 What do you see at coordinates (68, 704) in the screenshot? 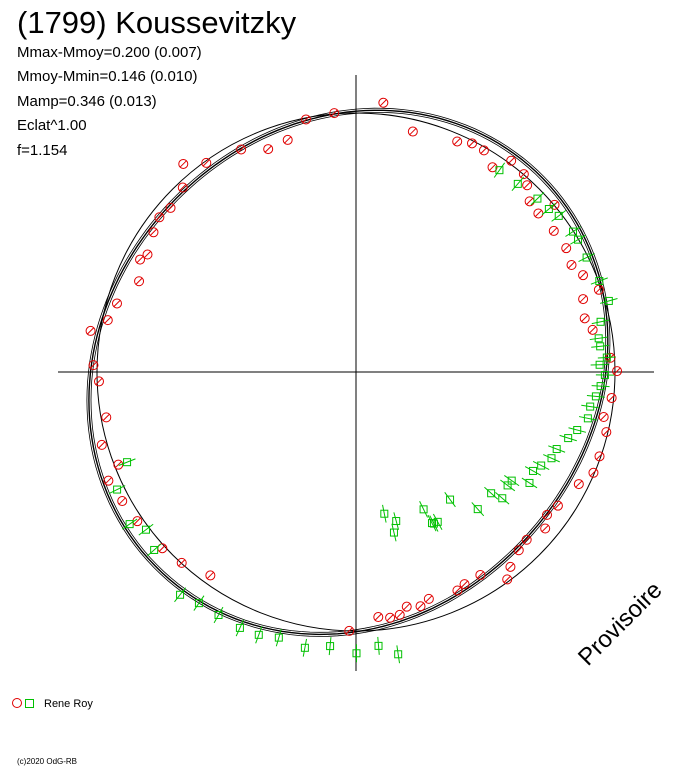
I see `legend-label: Rene Roy` at bounding box center [68, 704].